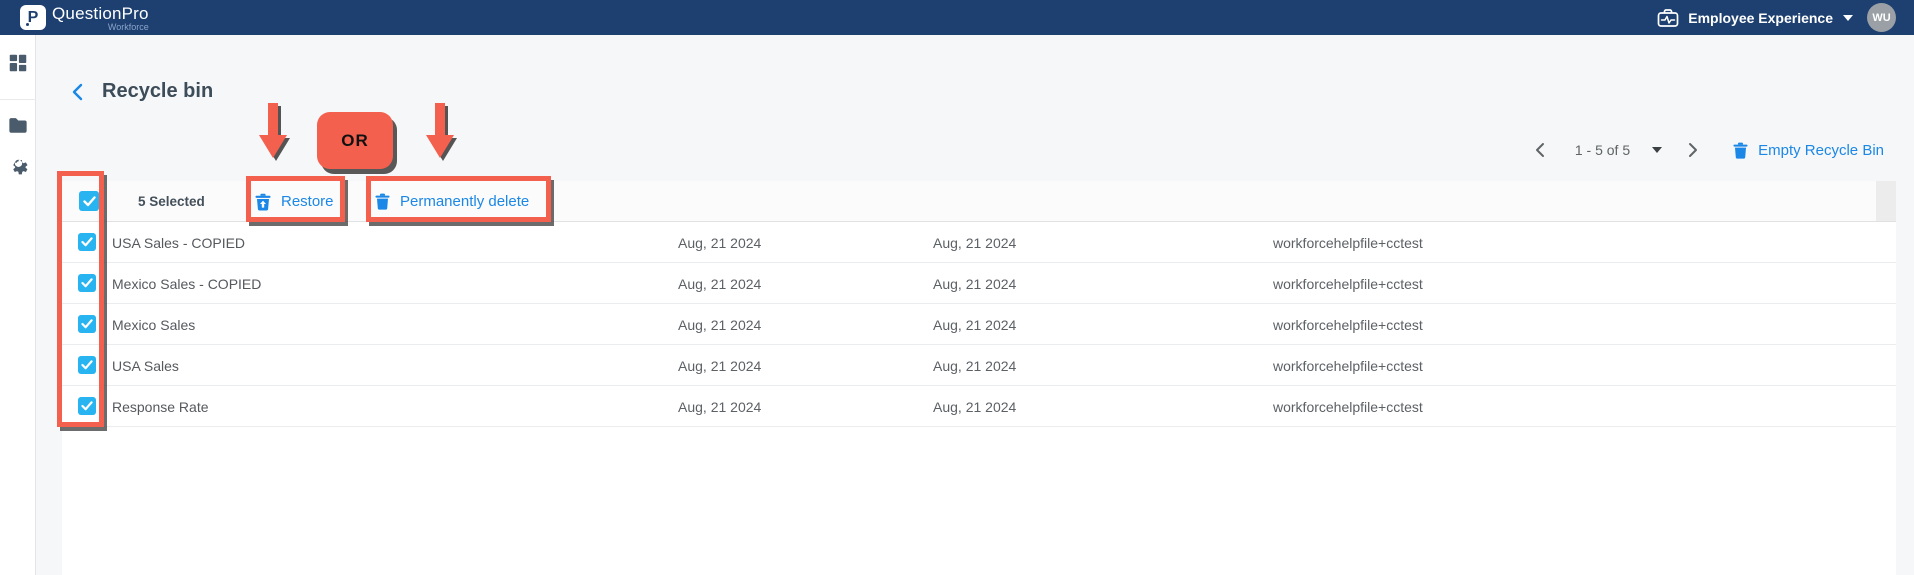  Describe the element at coordinates (307, 201) in the screenshot. I see `restore-label: Restore` at that location.